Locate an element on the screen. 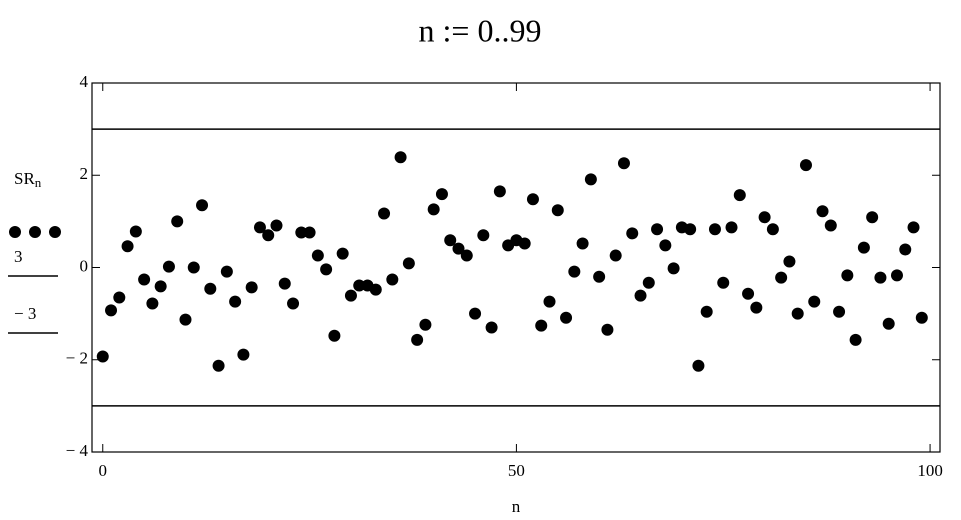 The image size is (961, 520). x-axis-label: n is located at coordinates (516, 506).